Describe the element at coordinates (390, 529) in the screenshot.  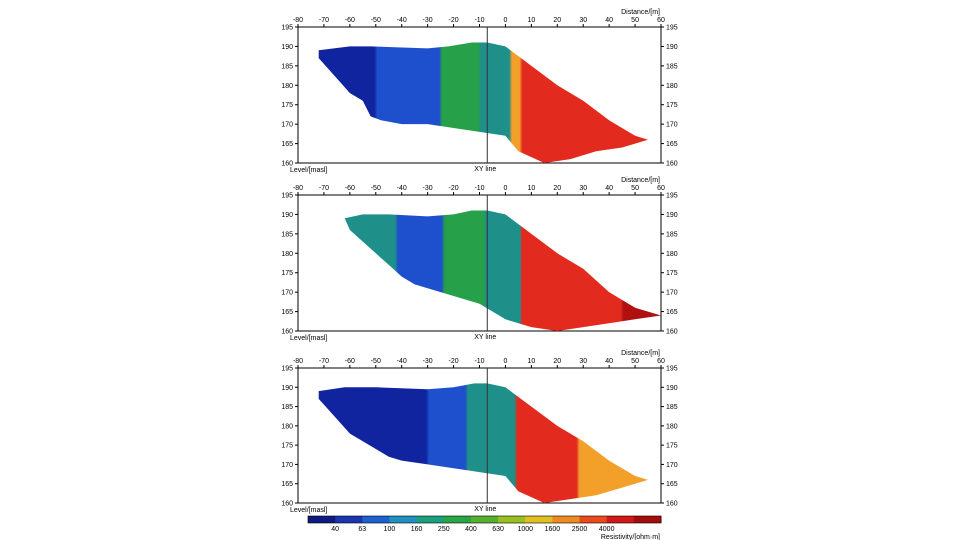
I see `colorbar-tick-label: 100` at that location.